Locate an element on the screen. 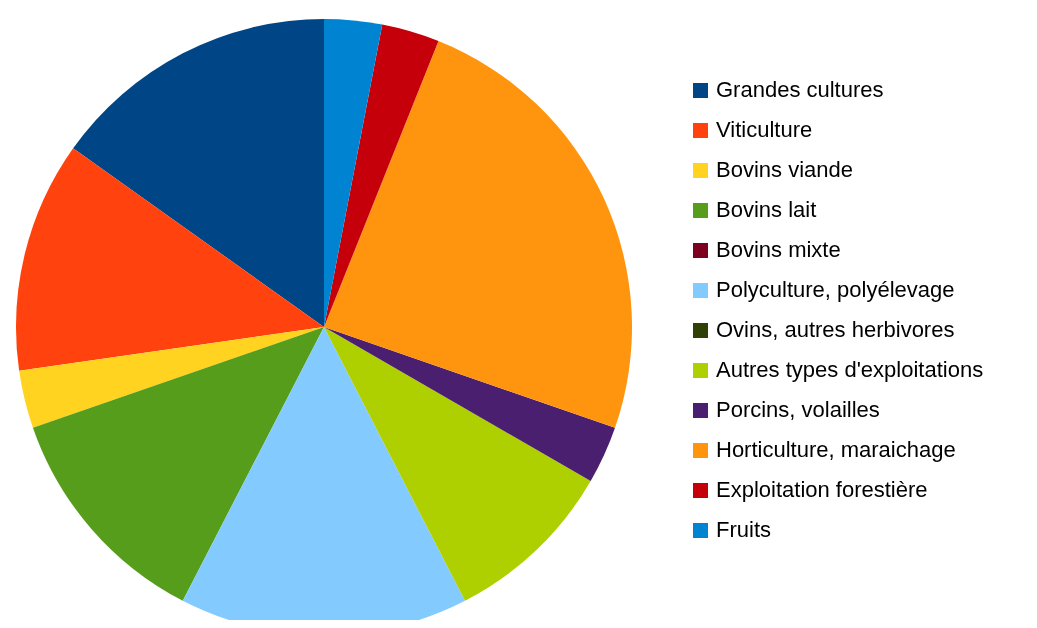  legend-label: Fruits is located at coordinates (743, 530).